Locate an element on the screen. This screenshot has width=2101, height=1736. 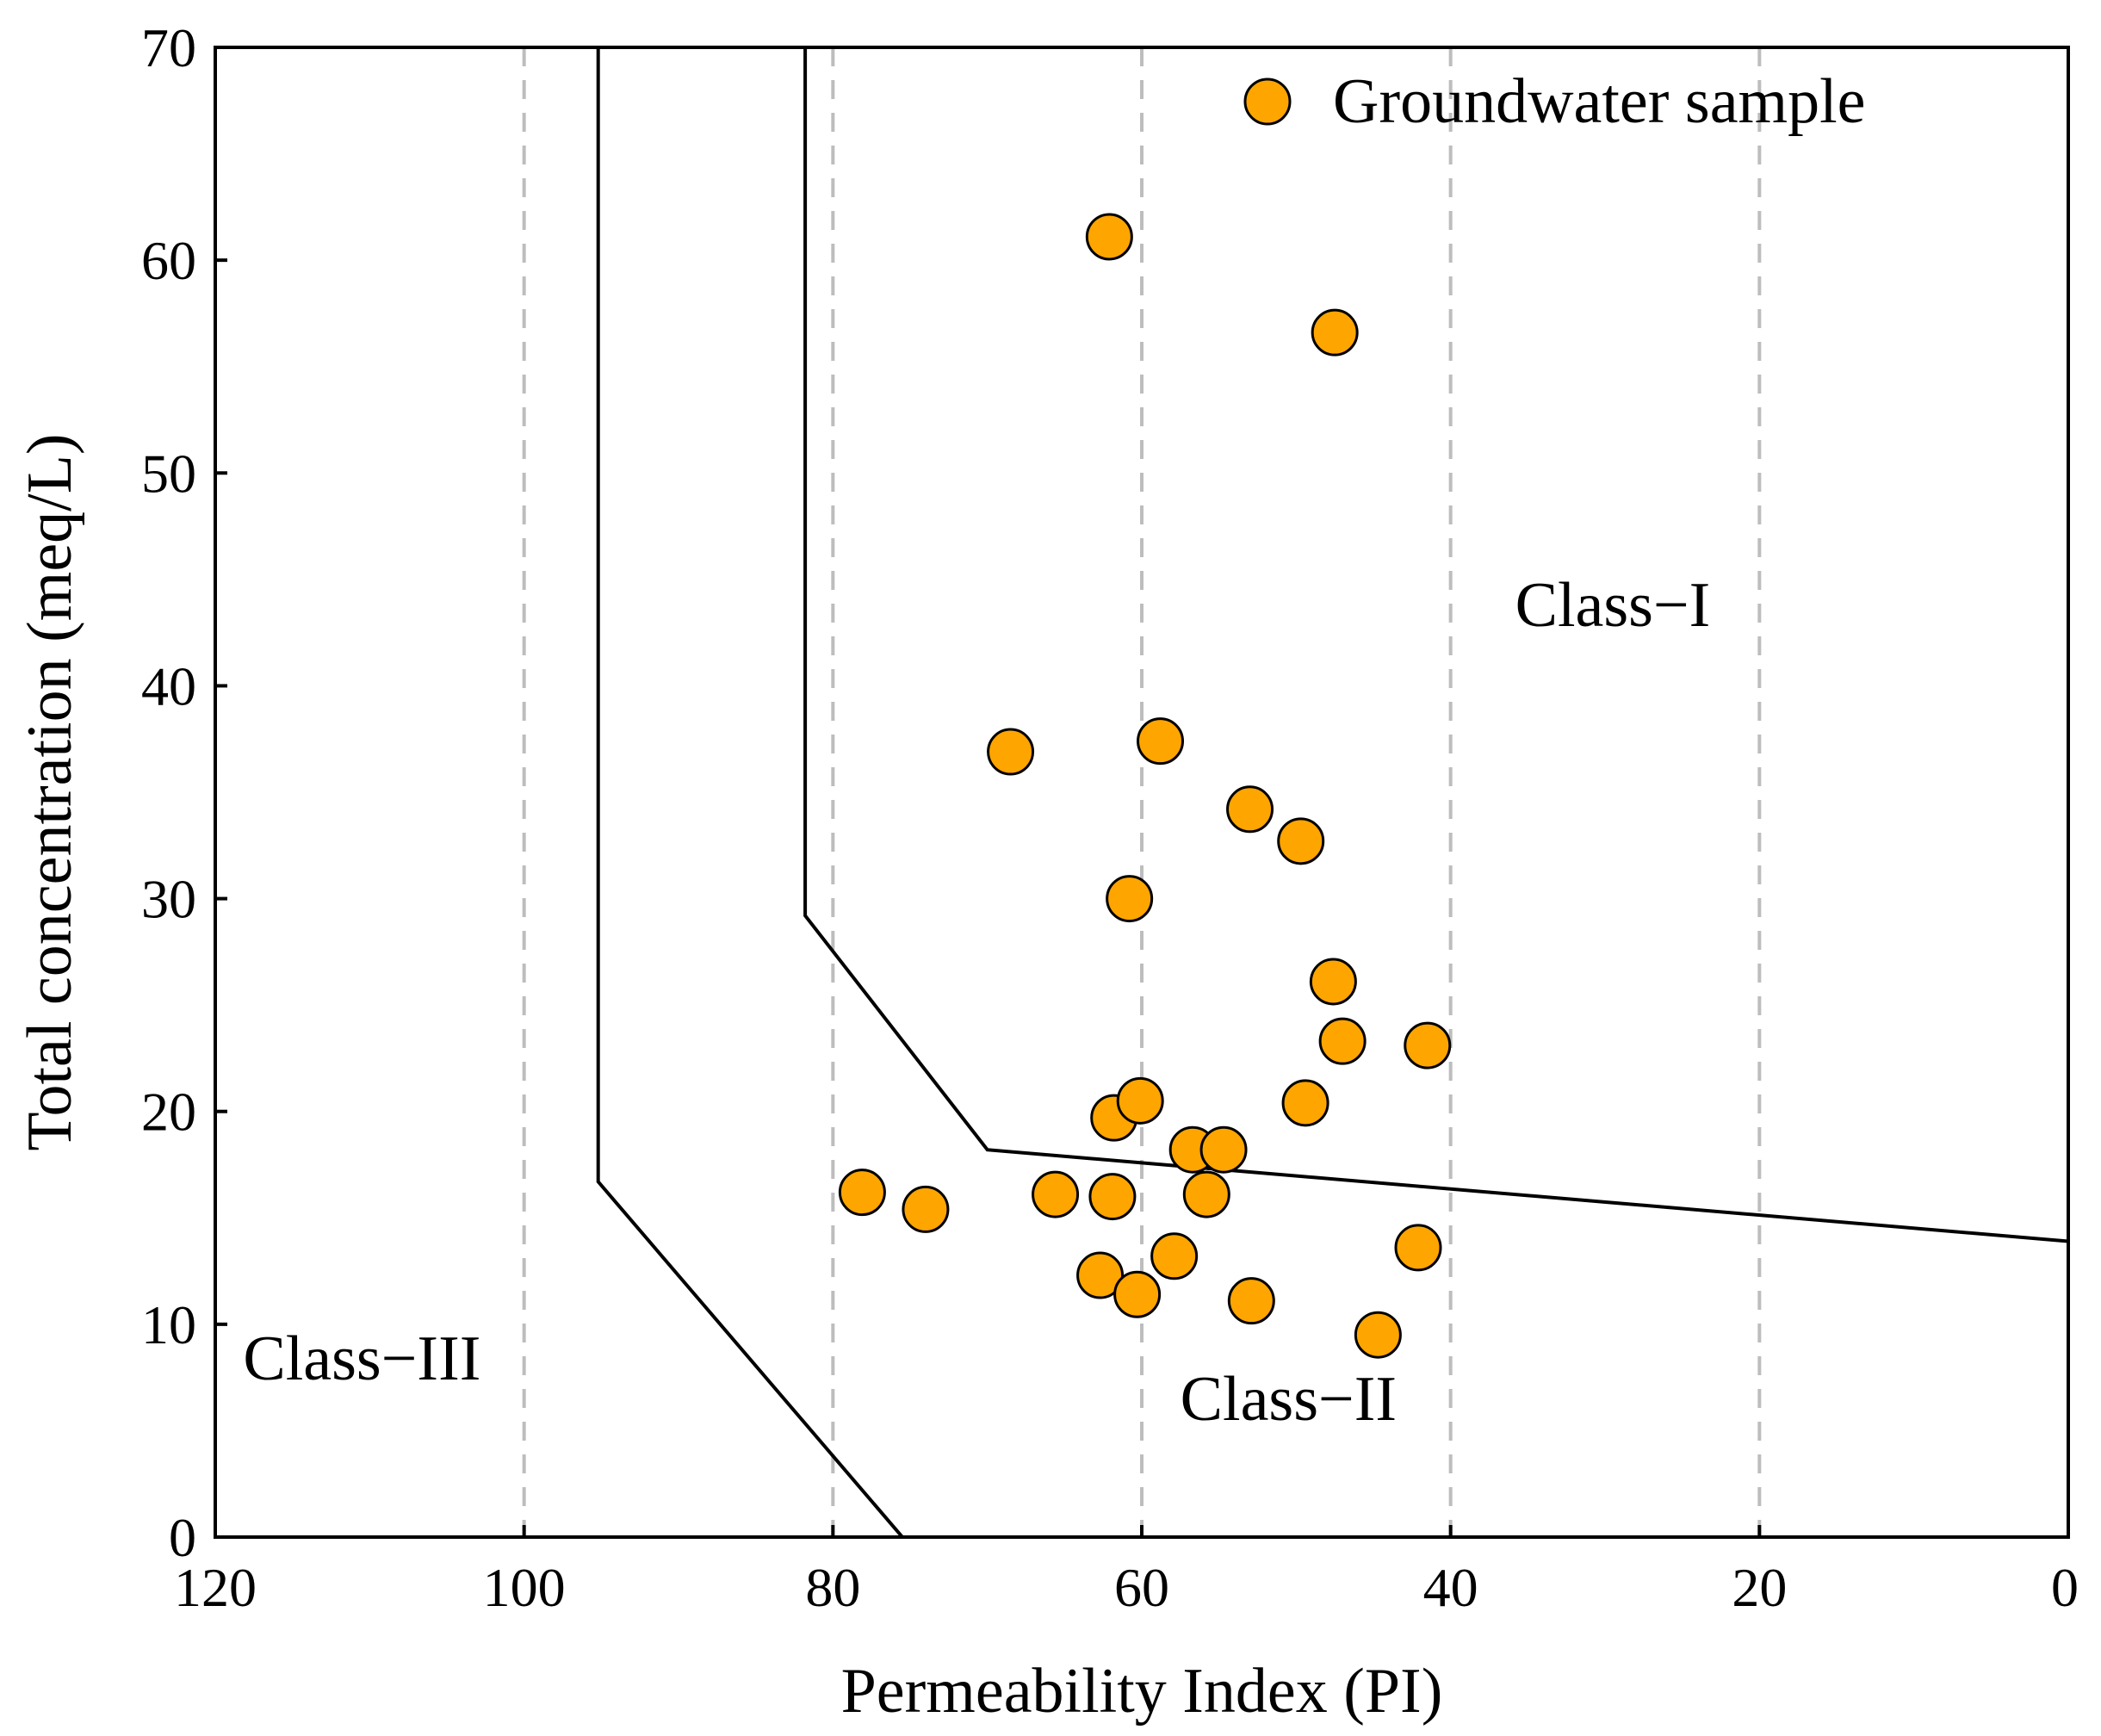
legend-label: Groundwater sample is located at coordinates (1599, 102).